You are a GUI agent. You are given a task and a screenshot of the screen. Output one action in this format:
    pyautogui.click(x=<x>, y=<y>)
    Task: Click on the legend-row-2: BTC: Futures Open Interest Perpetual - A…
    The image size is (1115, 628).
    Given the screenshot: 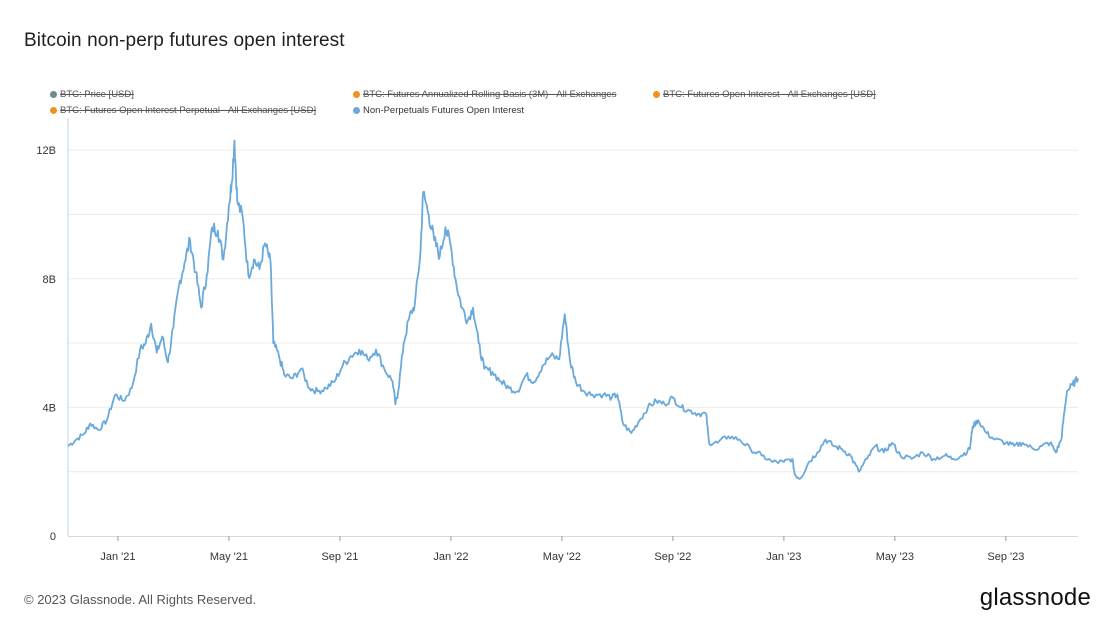 What is the action you would take?
    pyautogui.click(x=570, y=110)
    